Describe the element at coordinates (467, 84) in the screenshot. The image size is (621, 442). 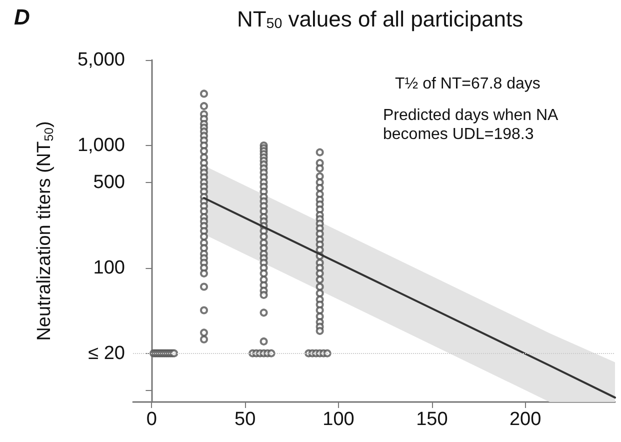
I see `annotation: T½ of NT=67.8 days` at that location.